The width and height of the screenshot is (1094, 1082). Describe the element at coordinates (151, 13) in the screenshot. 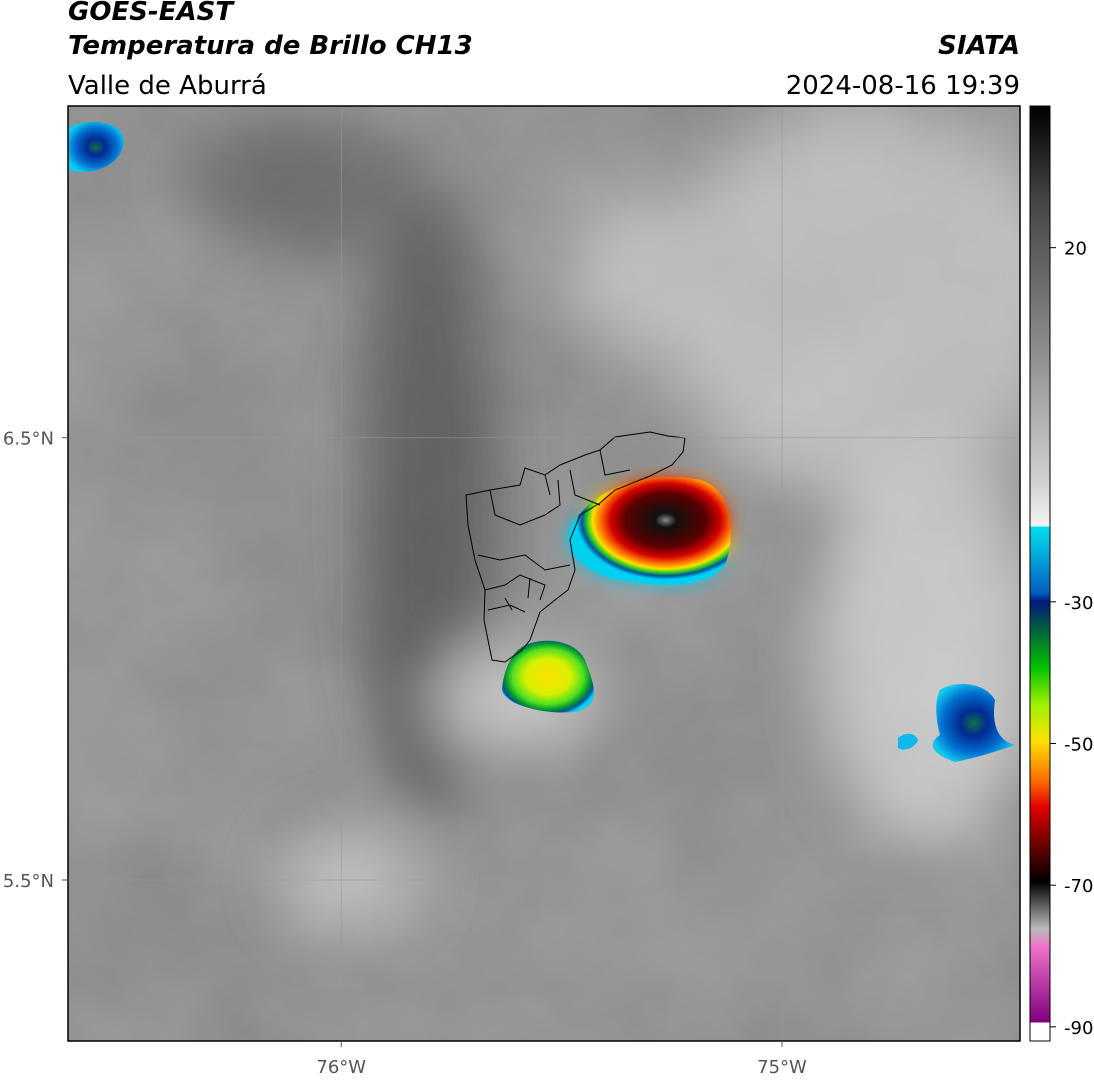

I see `title: GOES-EAST` at that location.